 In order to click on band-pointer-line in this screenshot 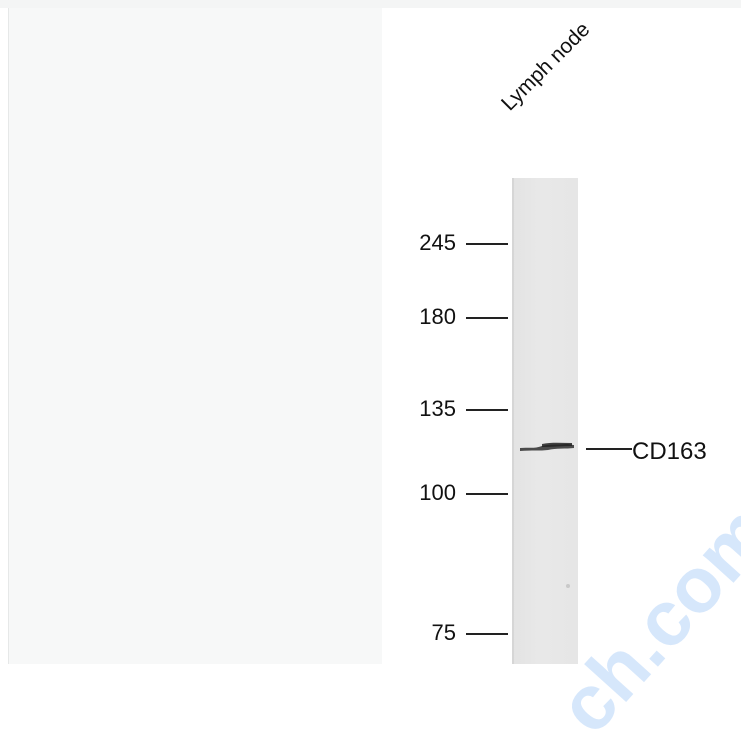, I will do `click(609, 449)`.